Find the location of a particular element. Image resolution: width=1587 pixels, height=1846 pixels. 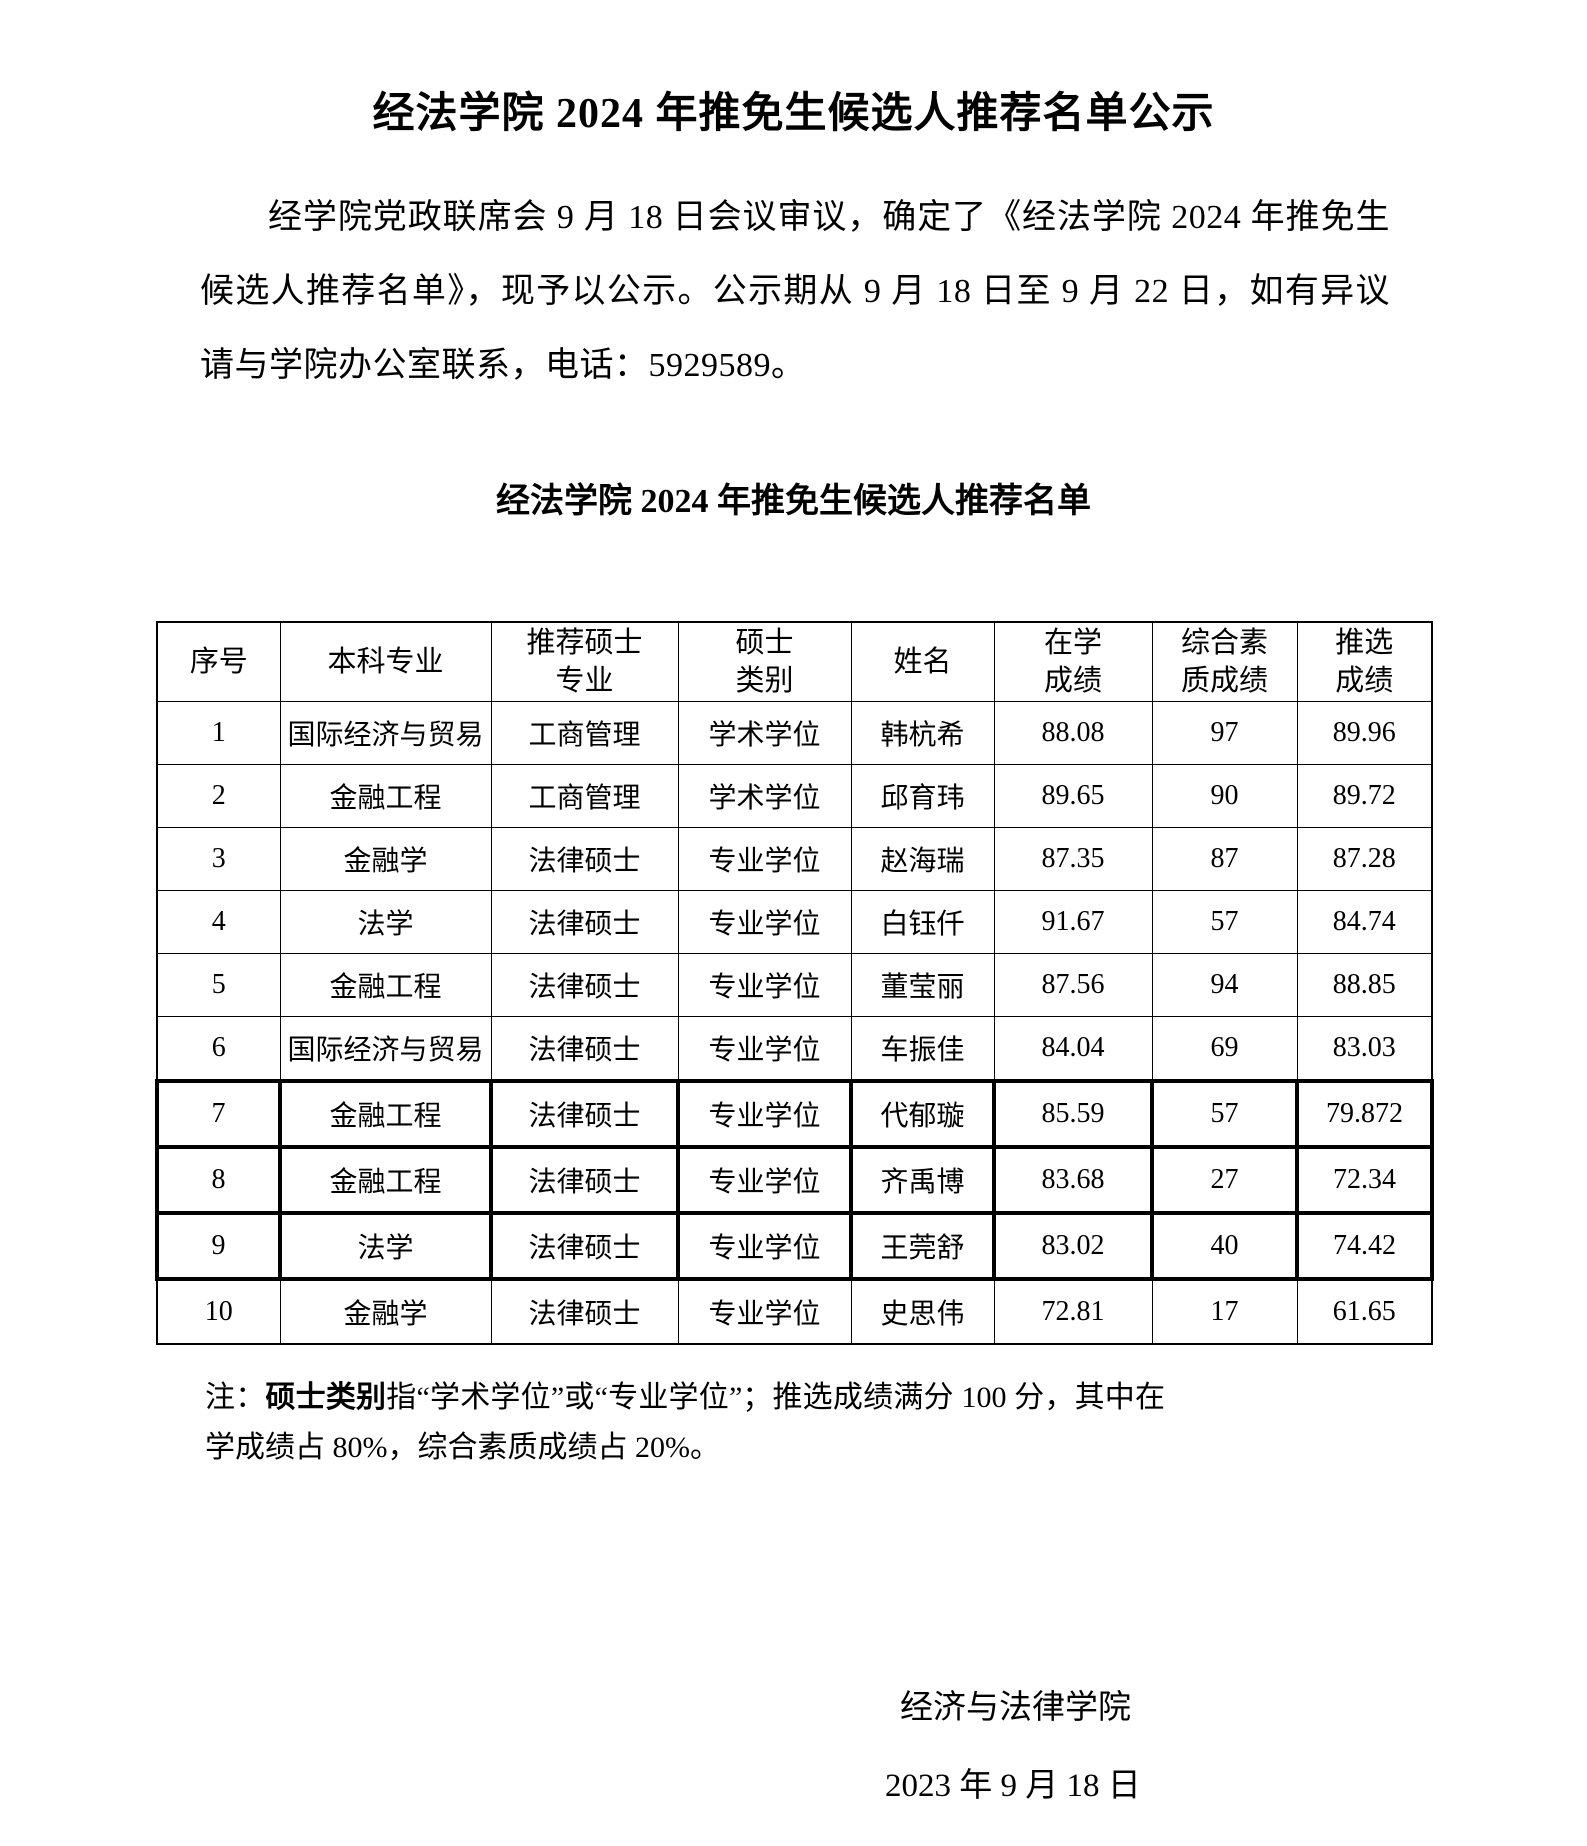

column-header: 推荐硕士 专业 is located at coordinates (584, 661).